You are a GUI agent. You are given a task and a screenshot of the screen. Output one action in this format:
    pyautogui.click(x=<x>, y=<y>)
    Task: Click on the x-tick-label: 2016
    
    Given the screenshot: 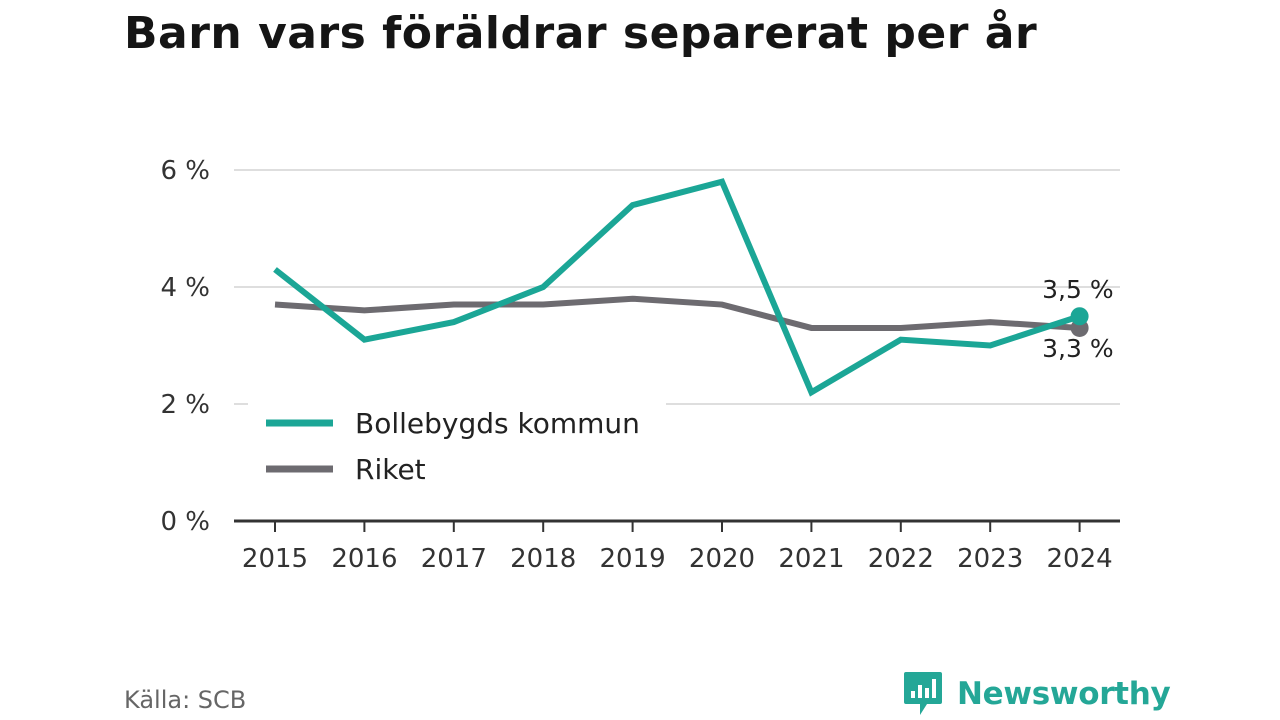 What is the action you would take?
    pyautogui.click(x=364, y=559)
    